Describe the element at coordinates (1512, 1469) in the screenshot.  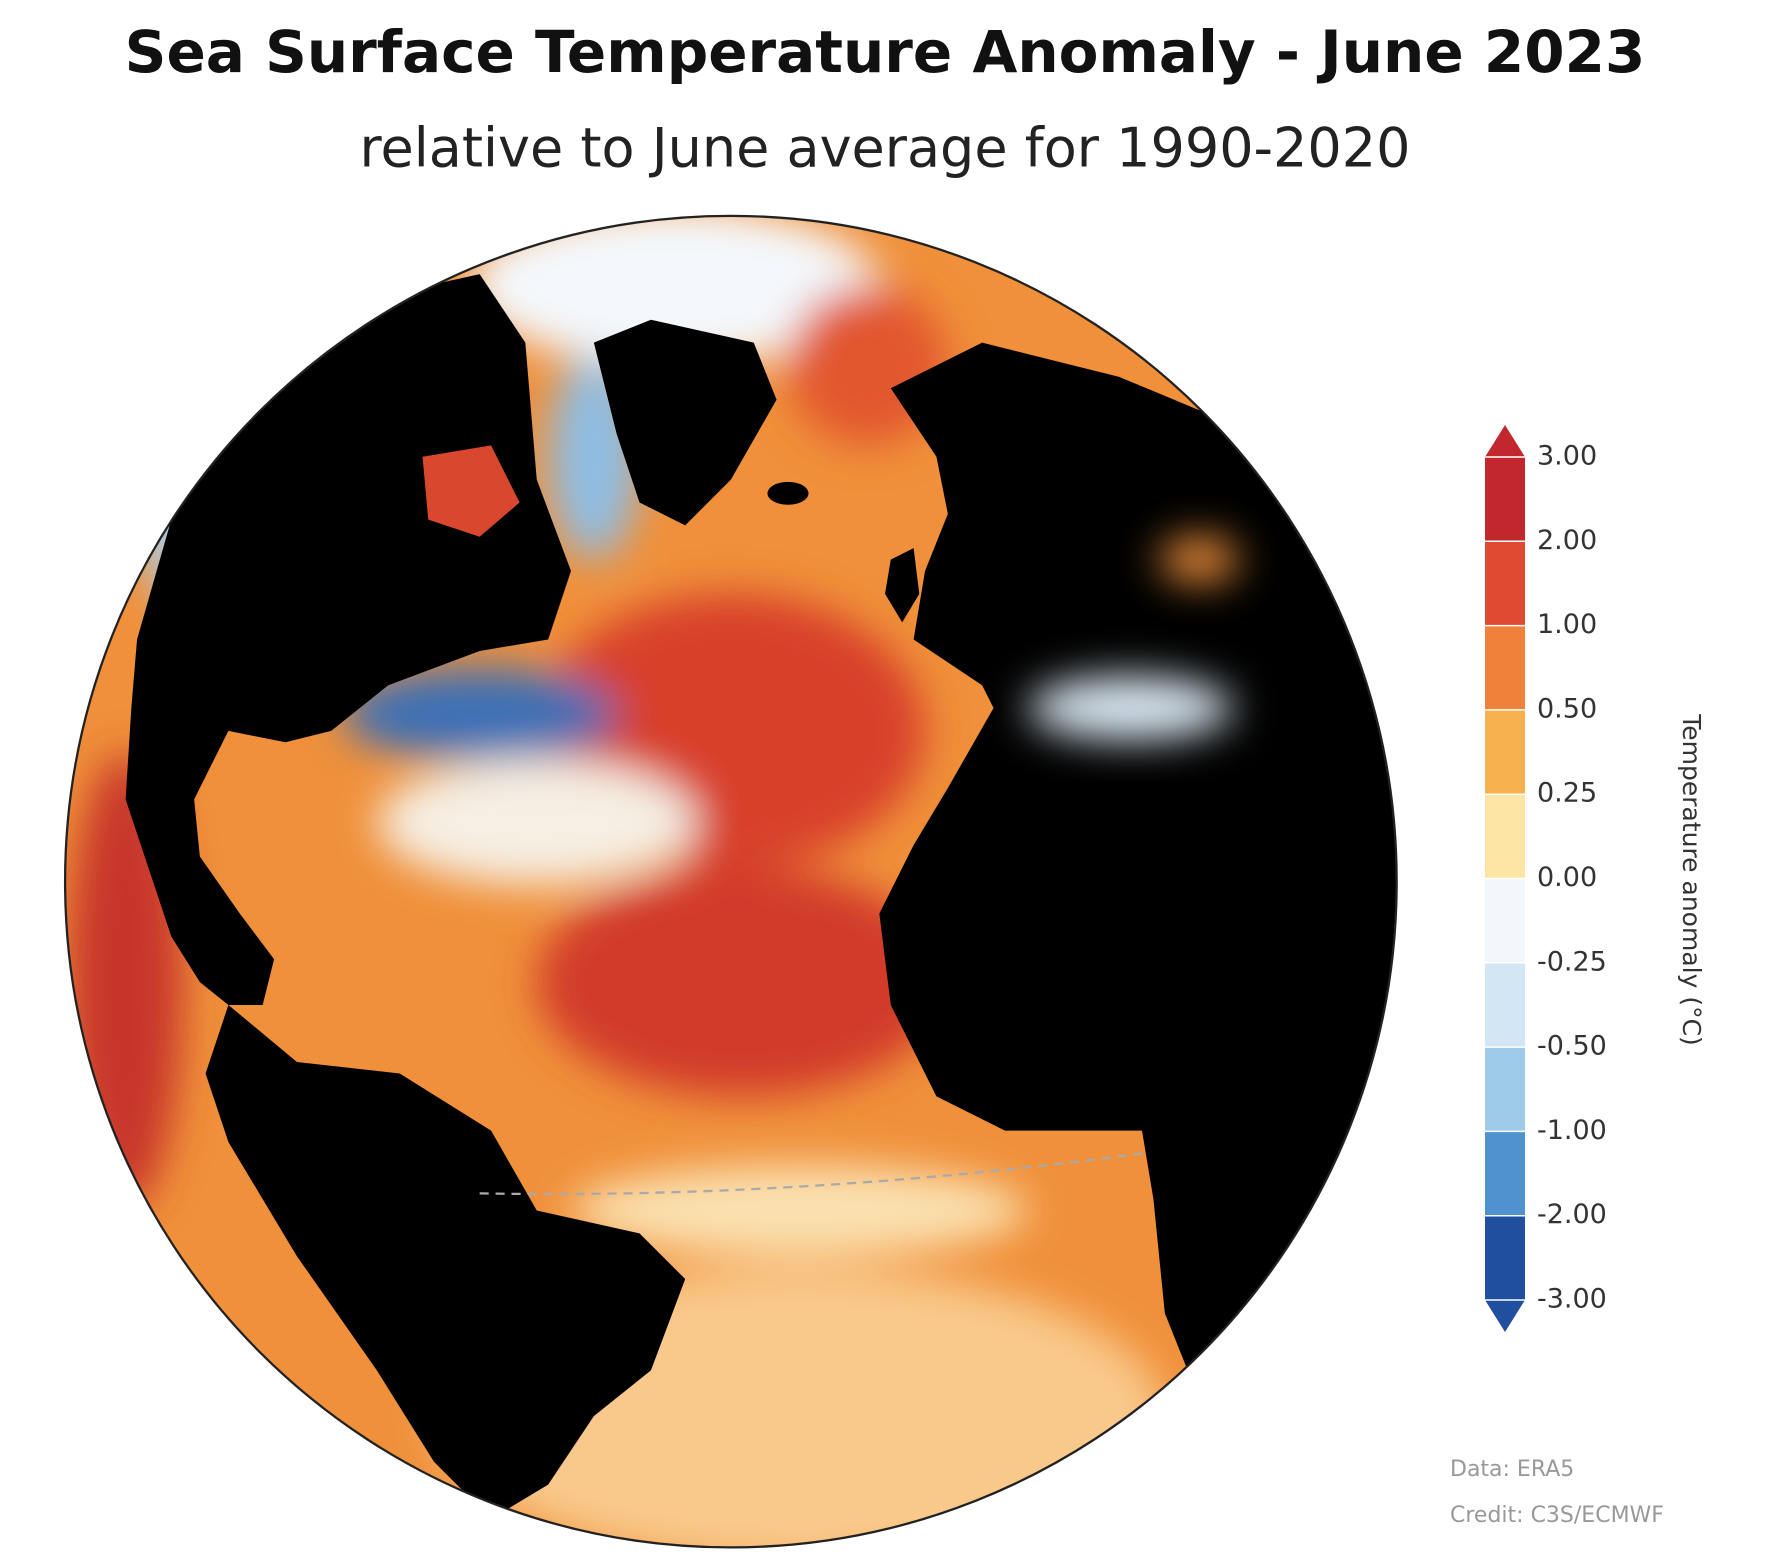
I see `data-credit: Data: ERA5` at that location.